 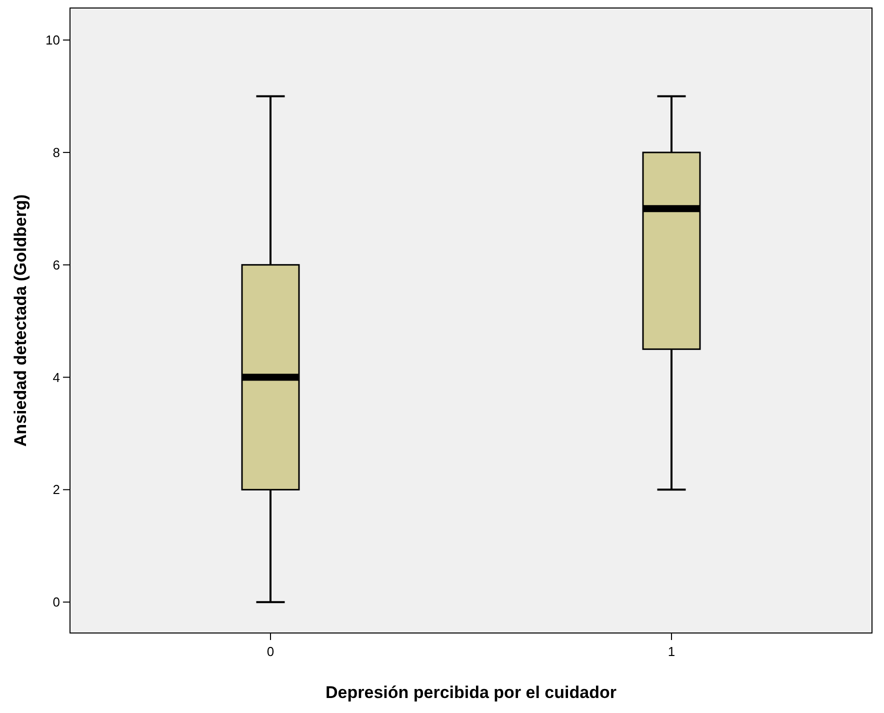 What do you see at coordinates (20, 320) in the screenshot?
I see `y-axis-title: Ansiedad detectada (Goldberg)` at bounding box center [20, 320].